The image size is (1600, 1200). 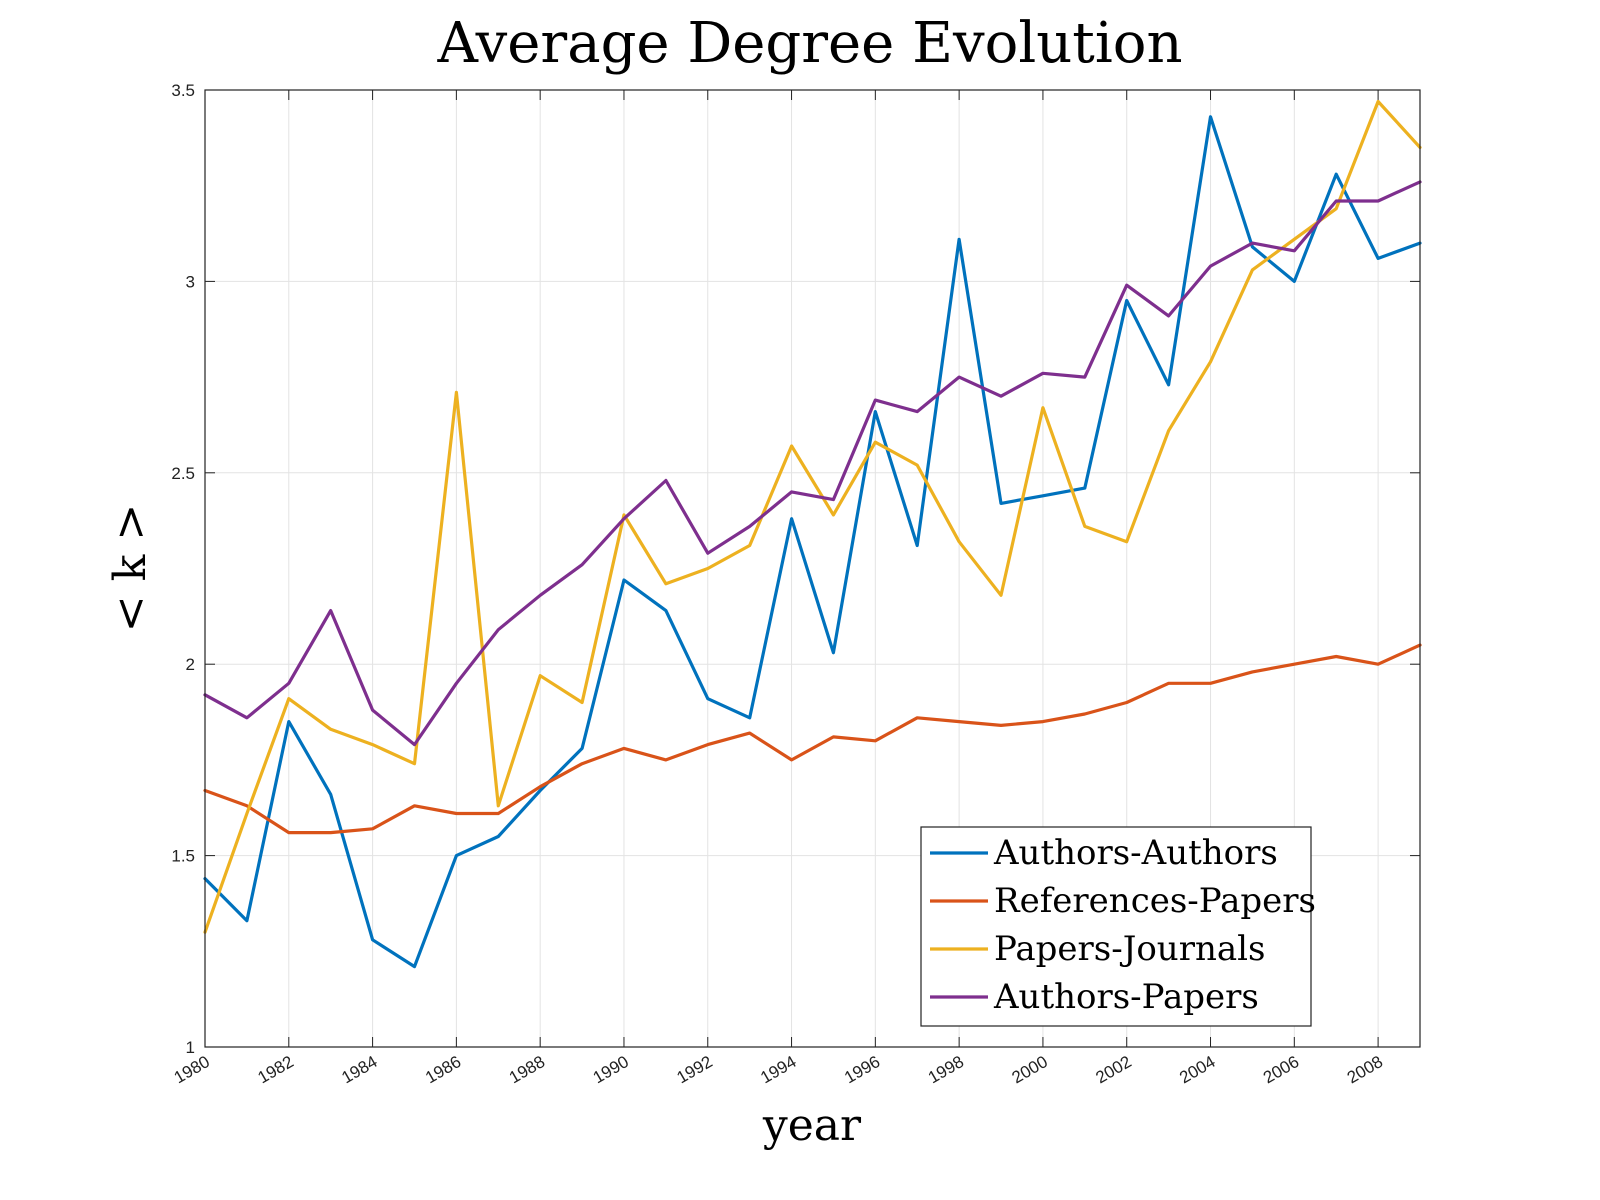 What do you see at coordinates (862, 1069) in the screenshot?
I see `x-tick-label: 1996` at bounding box center [862, 1069].